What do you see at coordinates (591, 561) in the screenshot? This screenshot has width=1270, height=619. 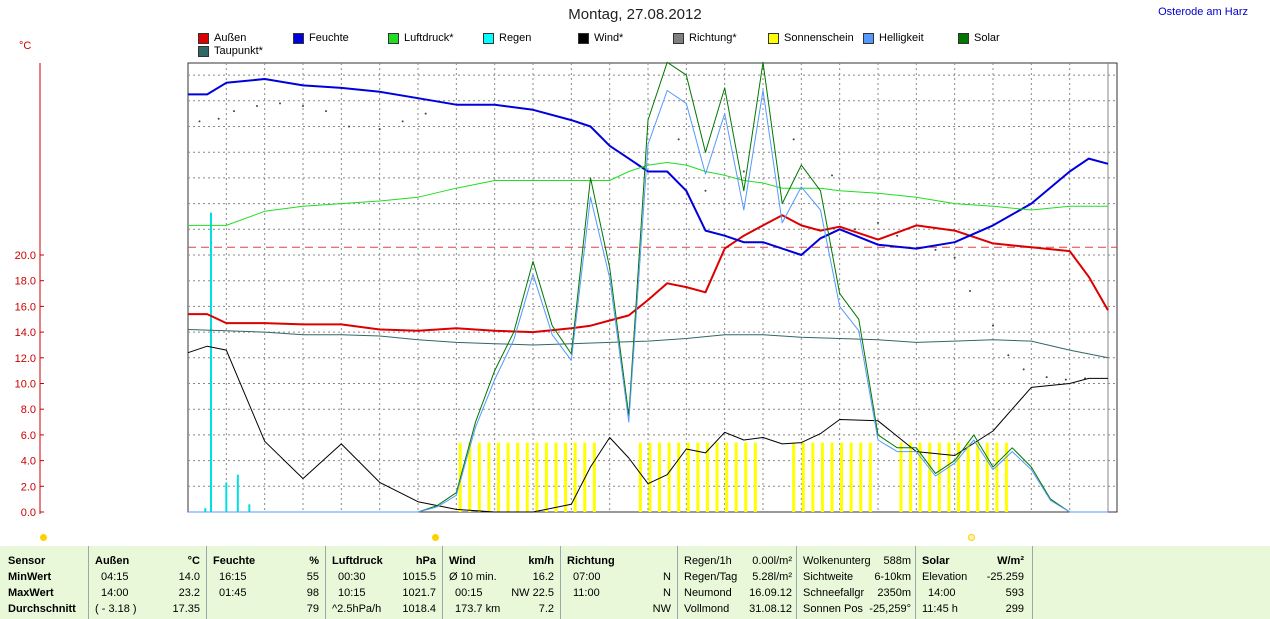 I see `summary-header: Richtung` at bounding box center [591, 561].